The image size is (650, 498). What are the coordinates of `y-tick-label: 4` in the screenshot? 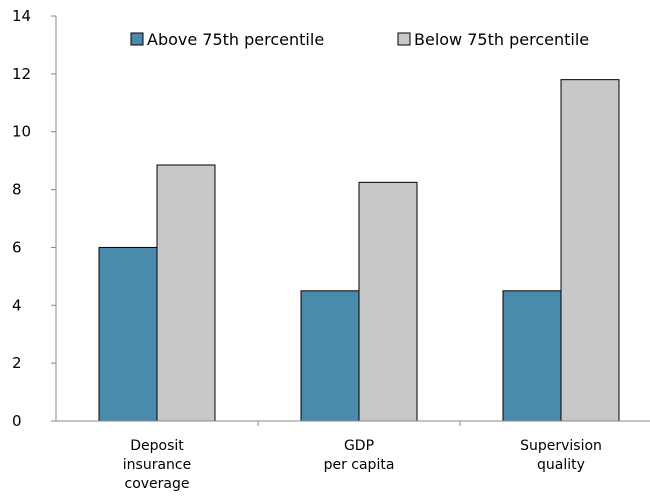 It's located at (17, 305).